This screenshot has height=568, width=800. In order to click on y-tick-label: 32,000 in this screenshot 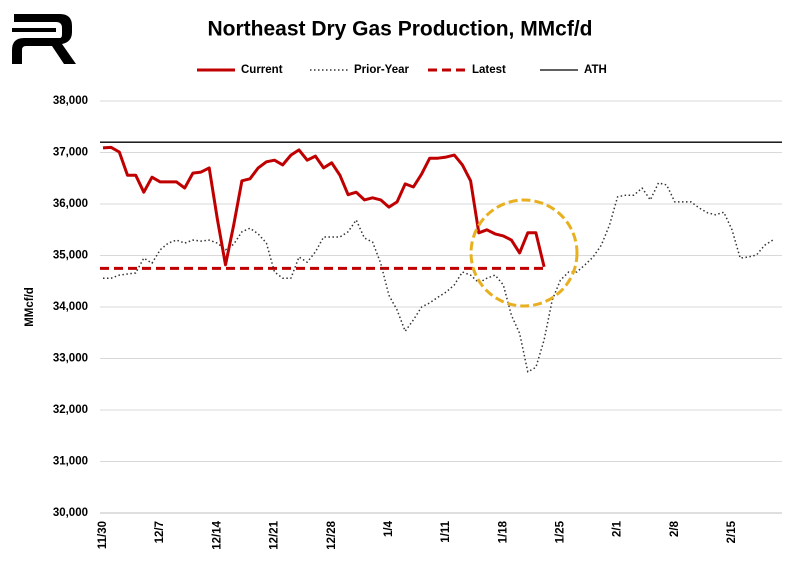, I will do `click(70, 410)`.